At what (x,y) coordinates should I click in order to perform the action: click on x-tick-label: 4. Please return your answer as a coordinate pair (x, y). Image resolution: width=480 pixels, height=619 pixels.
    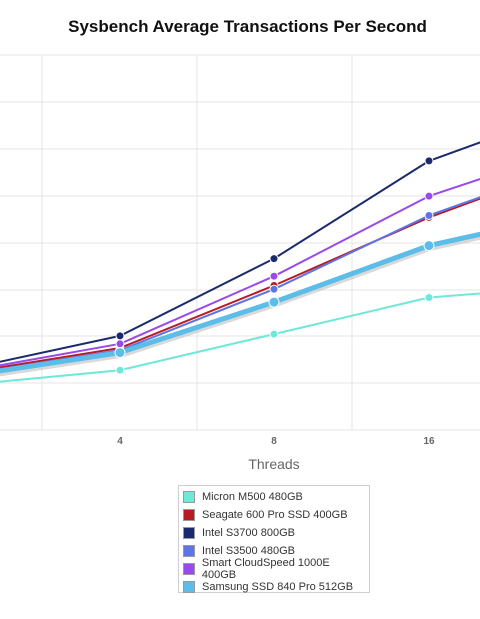
    Looking at the image, I should click on (120, 441).